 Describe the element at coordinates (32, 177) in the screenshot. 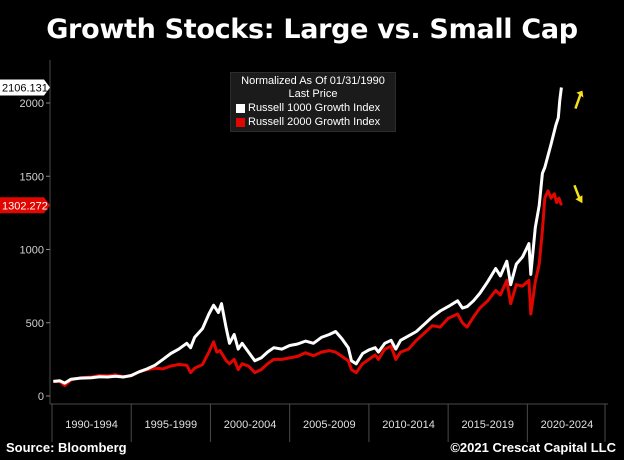

I see `y-tick-label: 1500` at that location.